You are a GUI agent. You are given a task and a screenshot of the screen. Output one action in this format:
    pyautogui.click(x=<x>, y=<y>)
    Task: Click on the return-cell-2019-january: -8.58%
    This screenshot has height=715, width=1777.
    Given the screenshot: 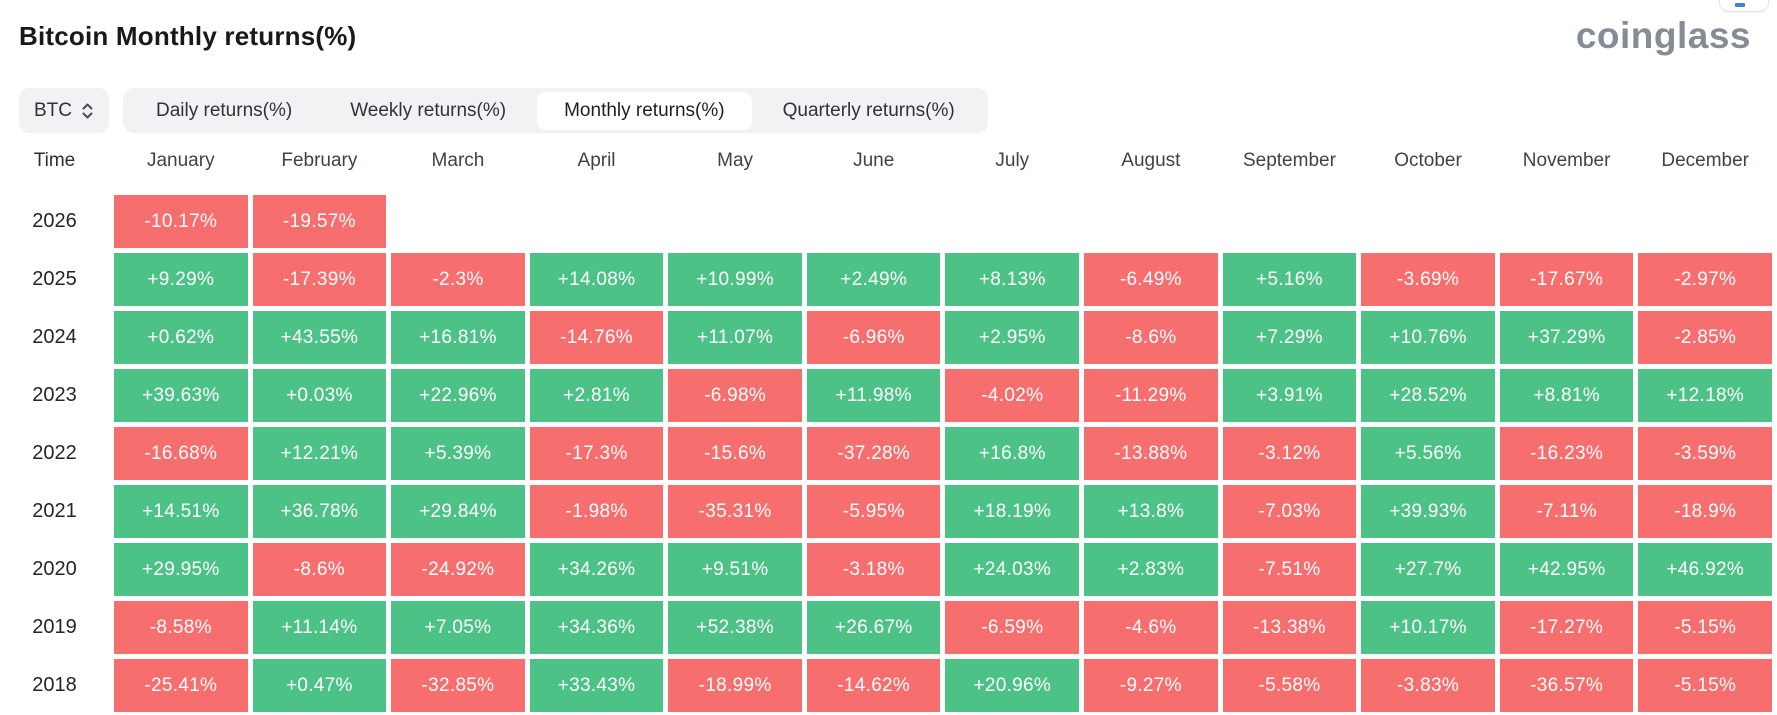 What is the action you would take?
    pyautogui.click(x=181, y=627)
    